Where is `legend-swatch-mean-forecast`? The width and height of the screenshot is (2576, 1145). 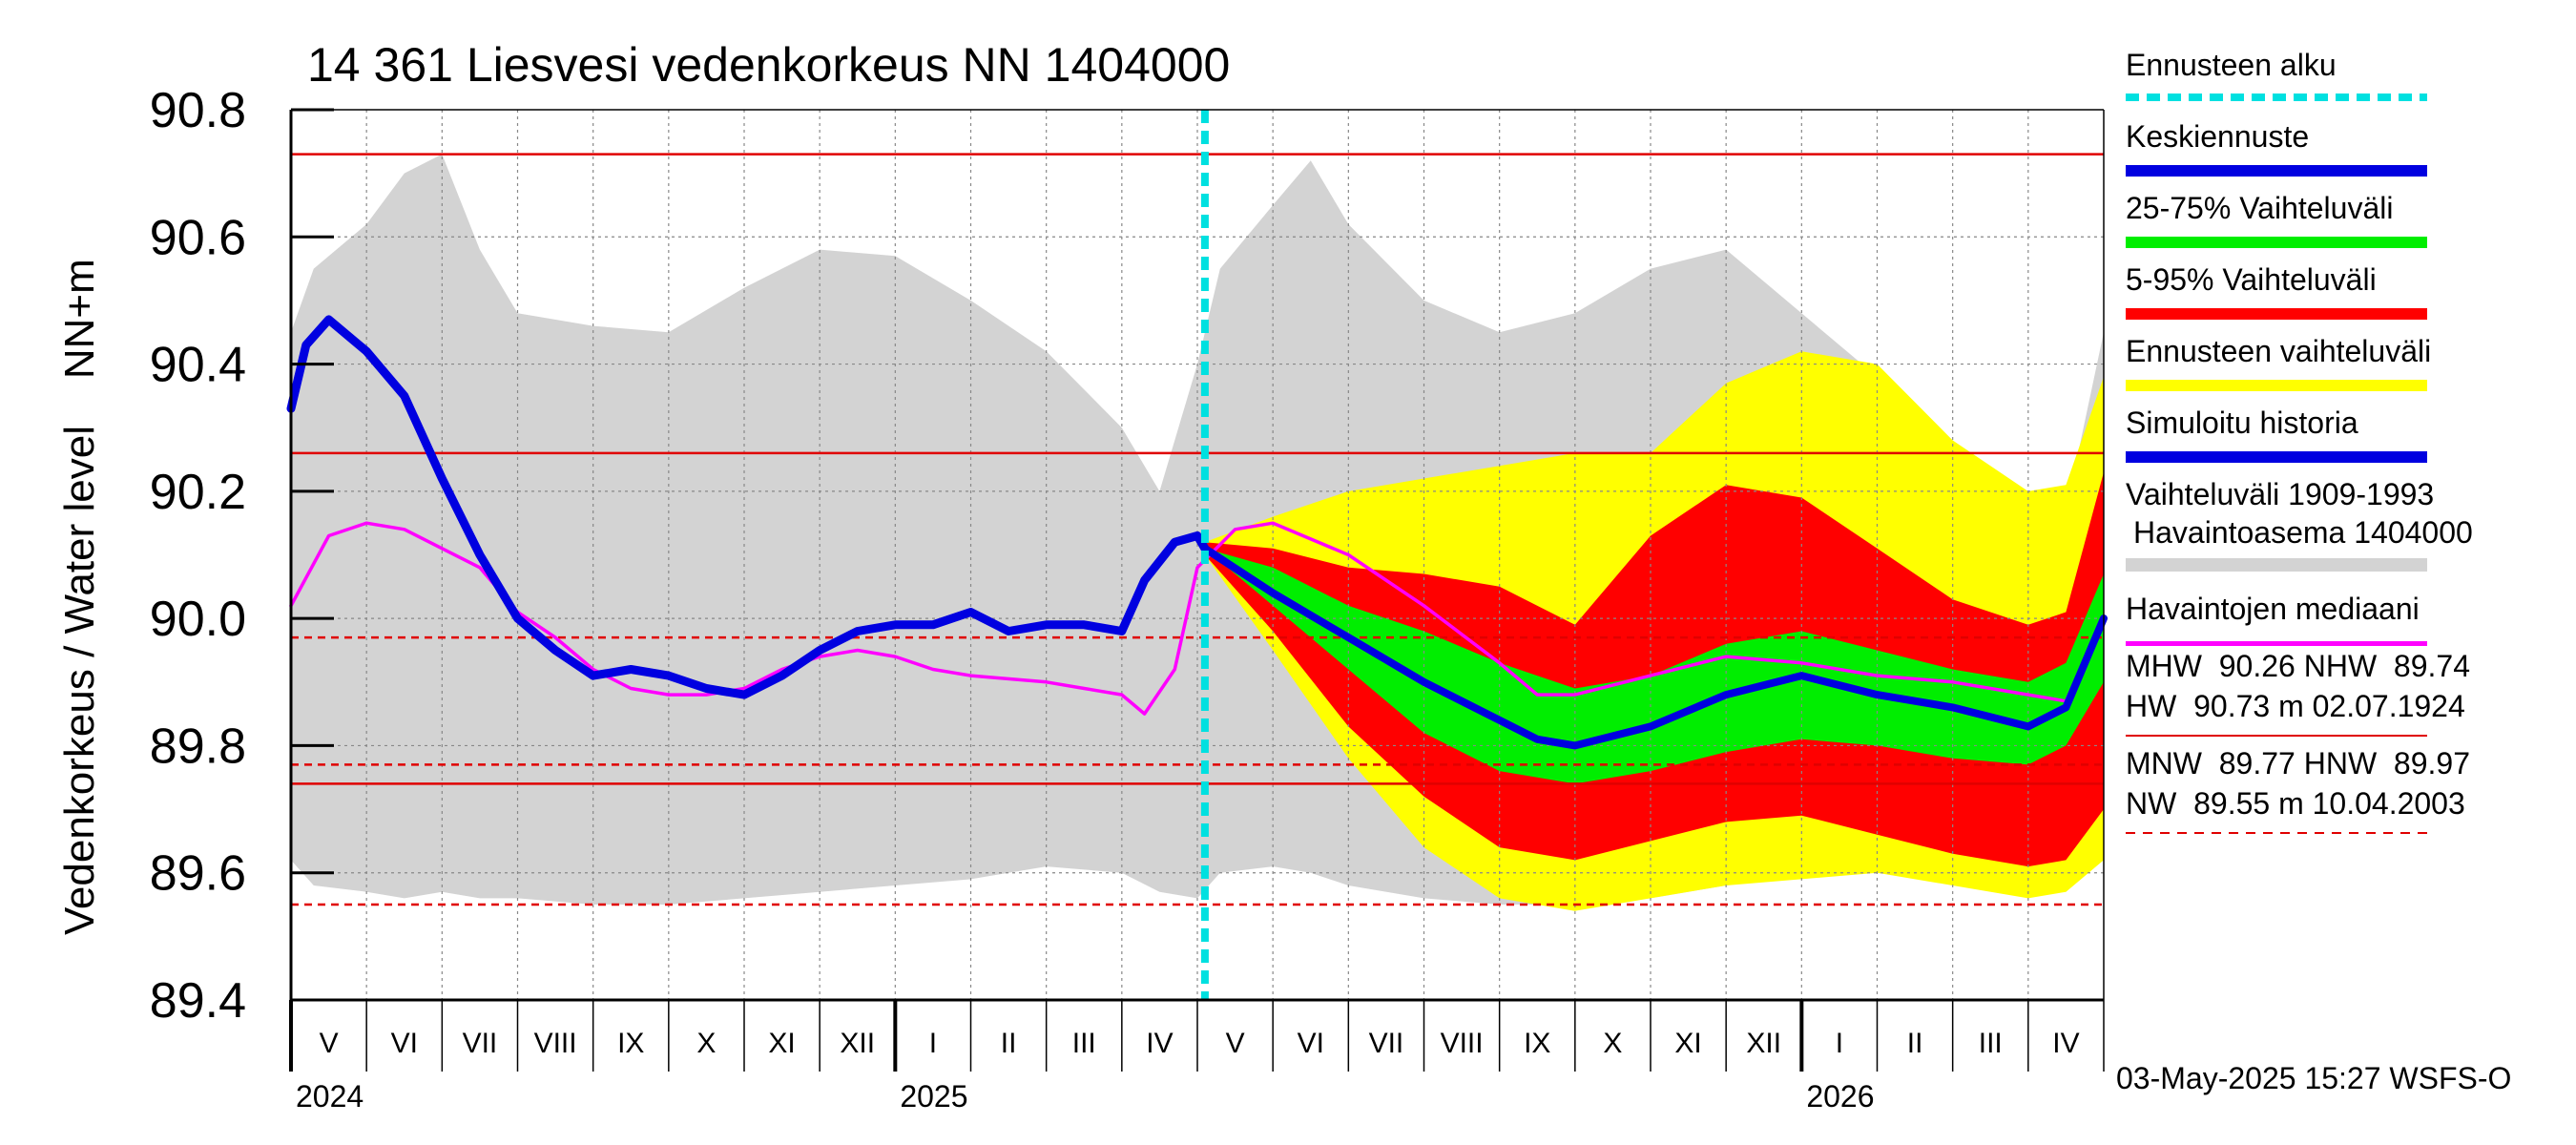
legend-swatch-mean-forecast is located at coordinates (2276, 171).